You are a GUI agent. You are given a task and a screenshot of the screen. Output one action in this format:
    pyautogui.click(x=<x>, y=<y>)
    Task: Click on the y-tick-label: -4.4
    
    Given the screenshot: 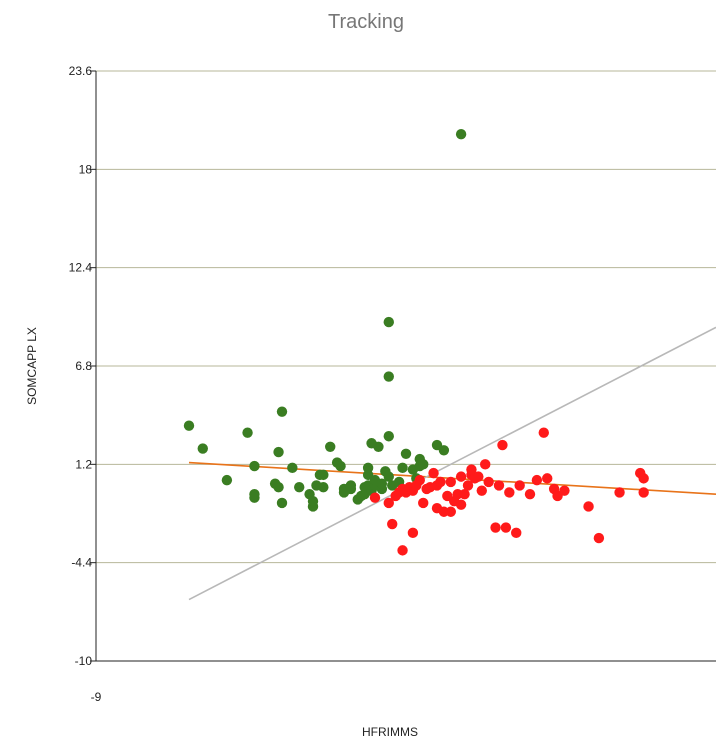 What is the action you would take?
    pyautogui.click(x=81, y=563)
    